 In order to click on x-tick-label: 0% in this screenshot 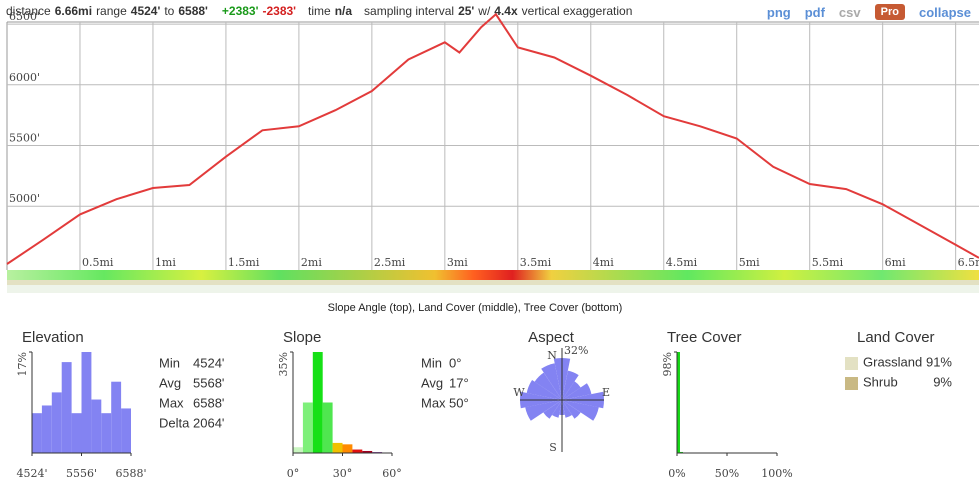, I will do `click(676, 473)`.